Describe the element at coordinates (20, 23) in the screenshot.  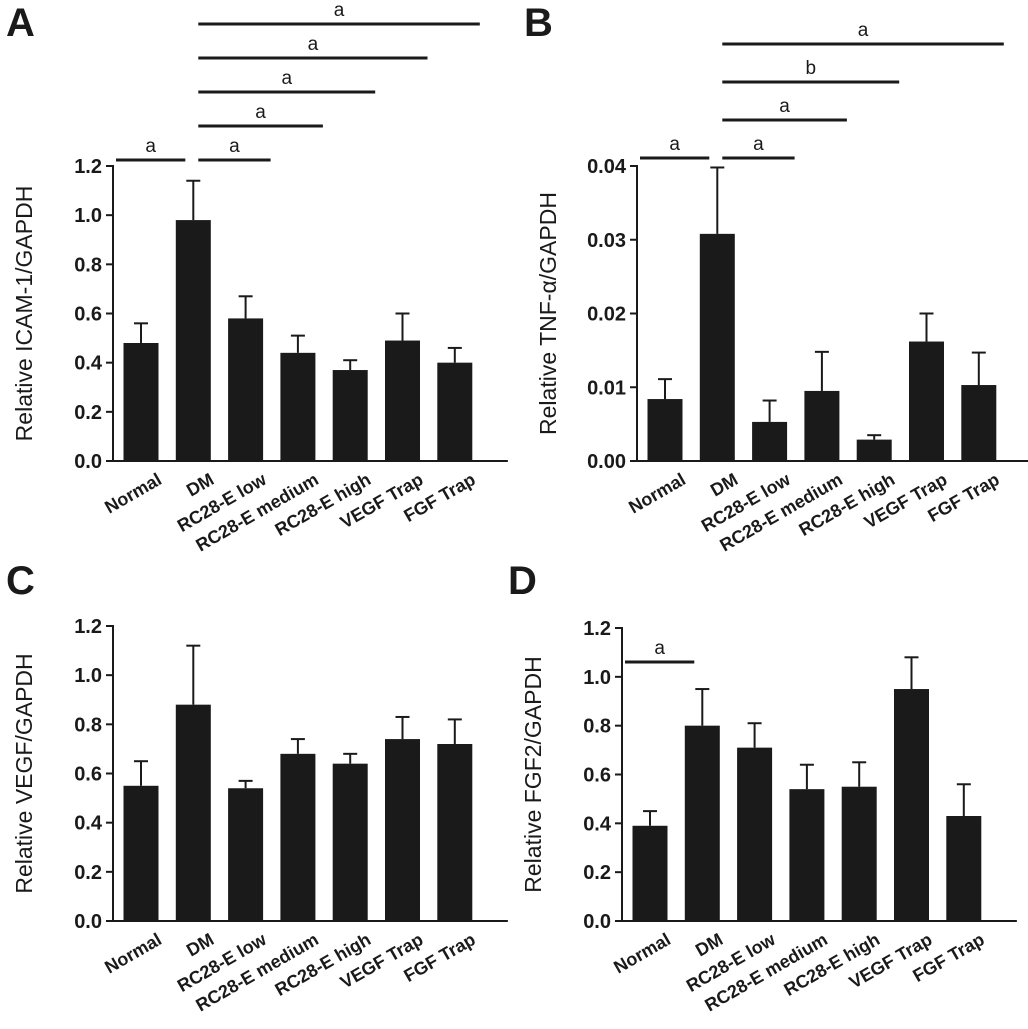
I see `panel-letter: A` at that location.